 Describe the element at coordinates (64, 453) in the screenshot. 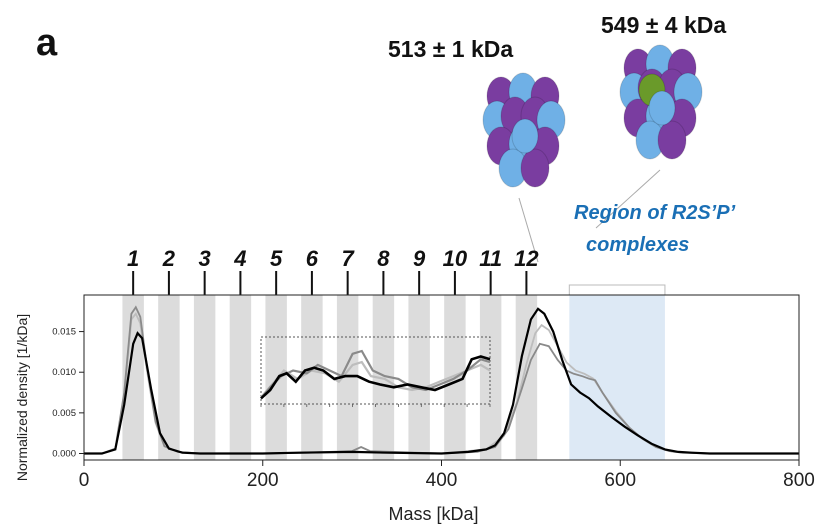

I see `y-tick-label: 0.000` at that location.